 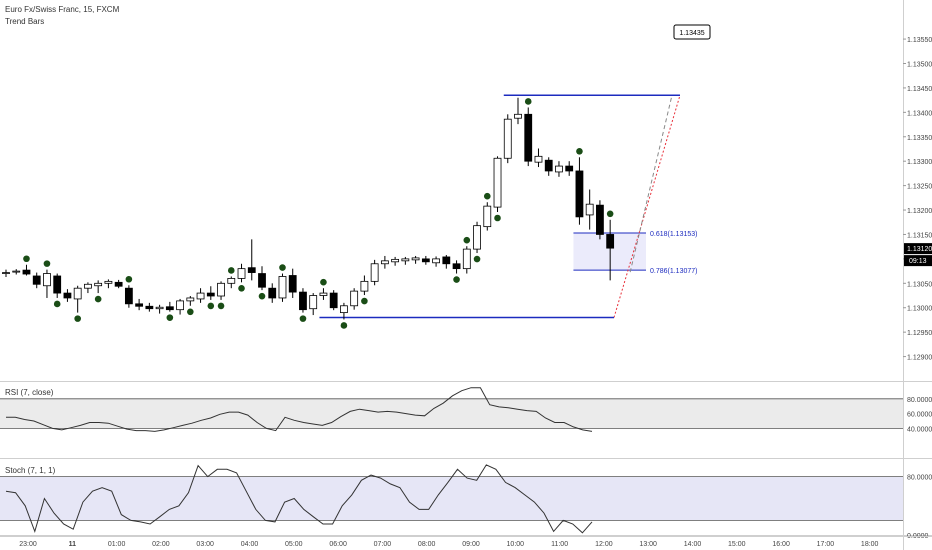 I want to click on time-tick-label: 17:00, so click(x=826, y=544).